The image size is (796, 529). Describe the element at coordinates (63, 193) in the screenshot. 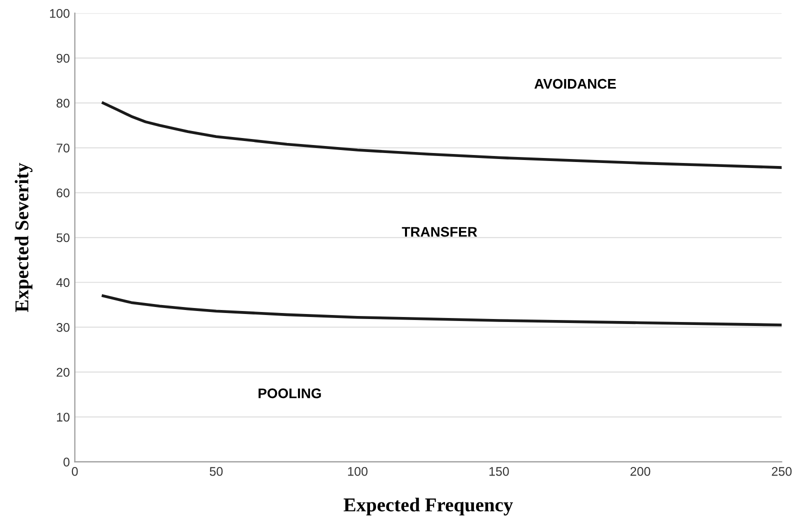

I see `y-tick-label: 60` at that location.